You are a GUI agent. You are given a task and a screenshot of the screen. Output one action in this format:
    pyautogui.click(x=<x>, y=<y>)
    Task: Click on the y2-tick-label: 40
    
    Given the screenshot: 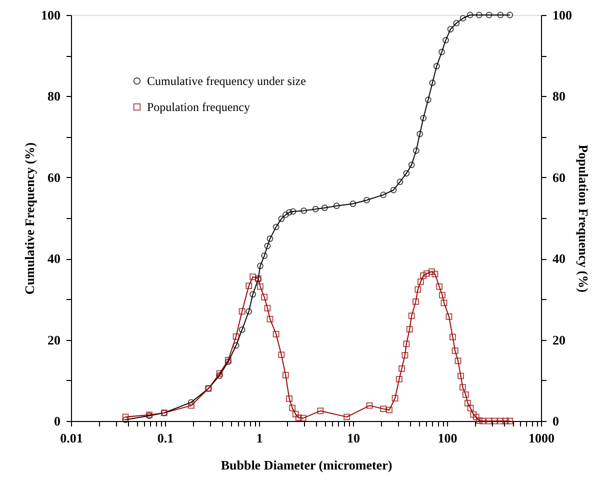 What is the action you would take?
    pyautogui.click(x=559, y=258)
    